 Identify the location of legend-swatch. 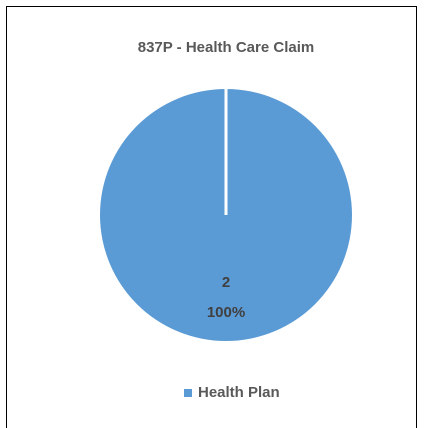
(188, 393).